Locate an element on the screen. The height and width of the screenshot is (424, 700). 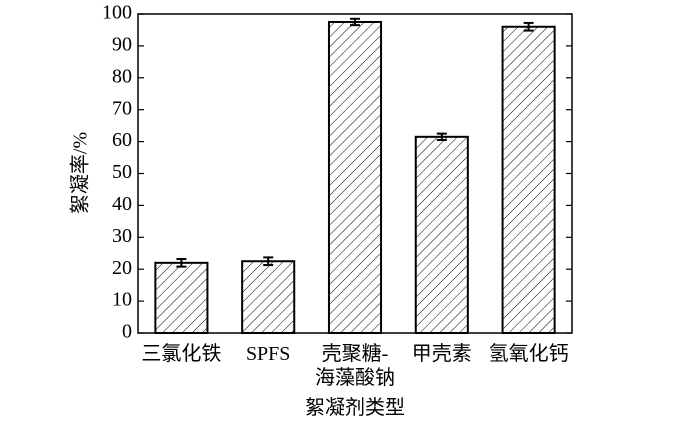
y-tick-label: 0 is located at coordinates (127, 332).